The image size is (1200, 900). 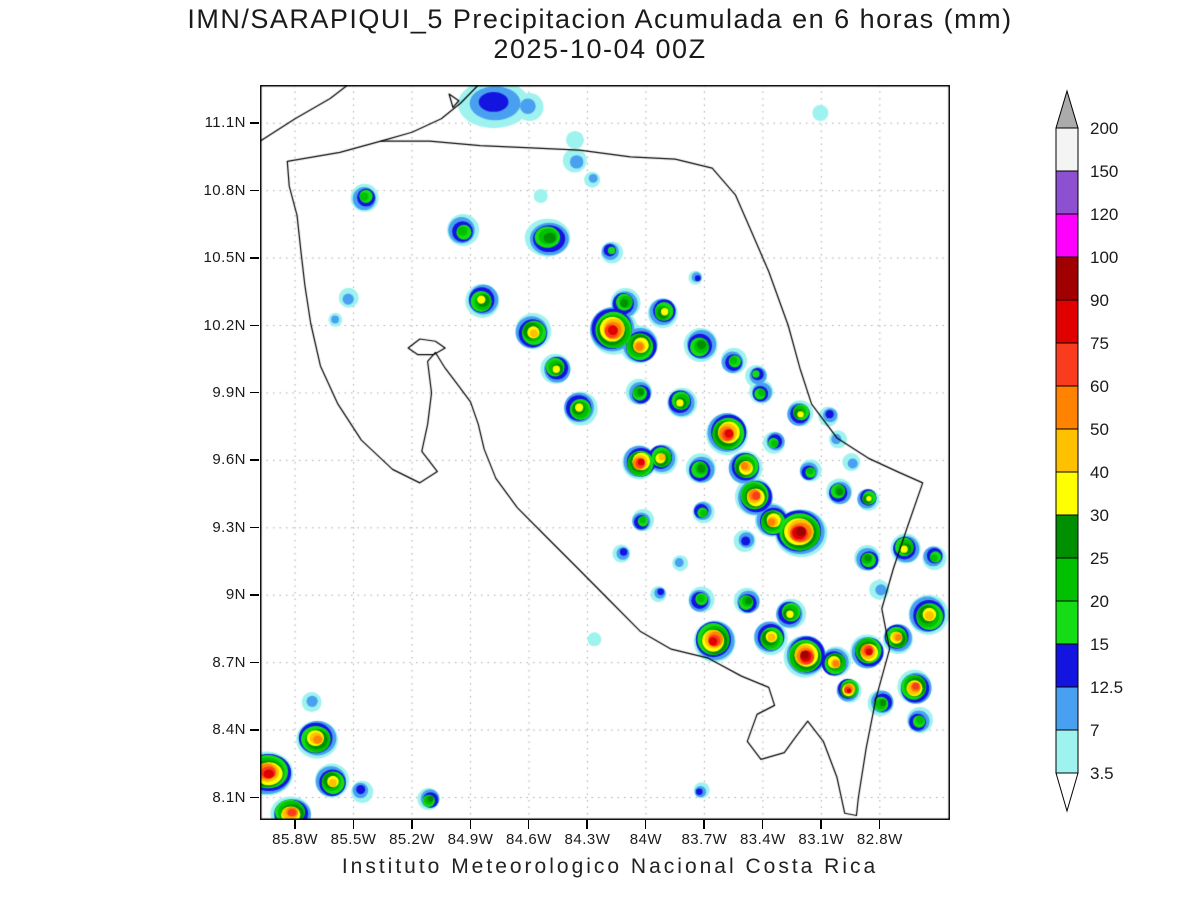 I want to click on lat-tick-label: 8.1N, so click(x=229, y=797).